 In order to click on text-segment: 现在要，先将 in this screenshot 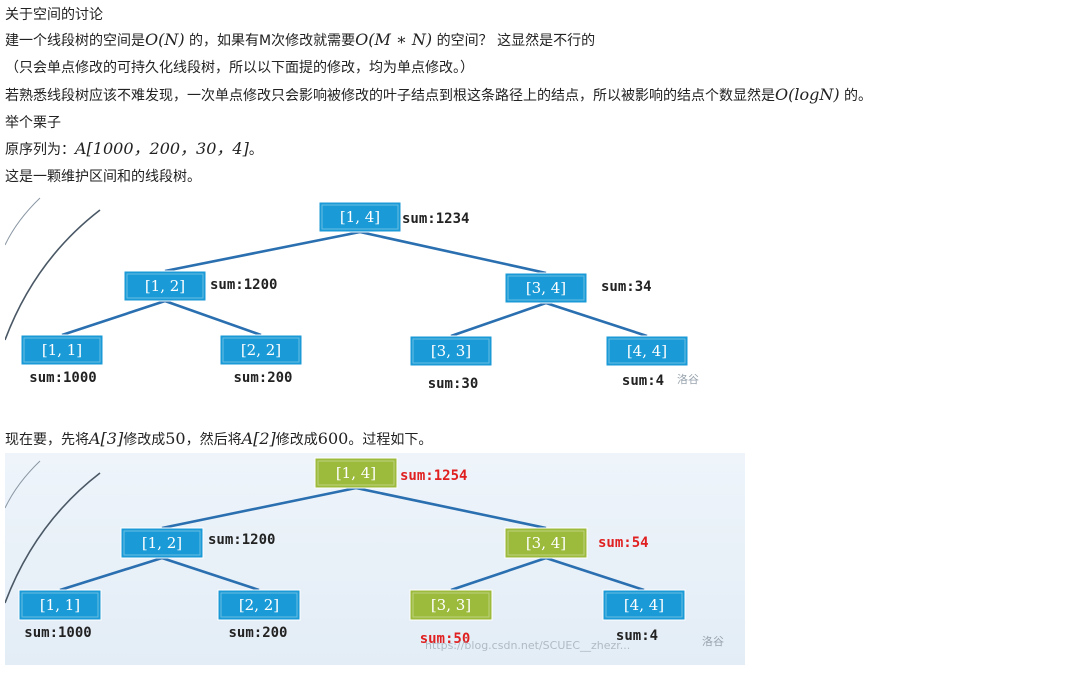, I will do `click(47, 440)`.